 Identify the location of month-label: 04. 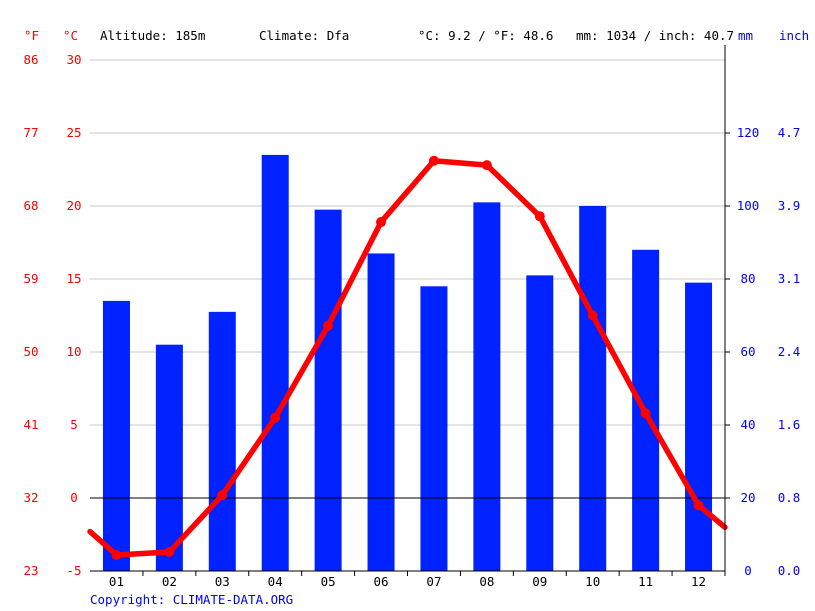
(275, 581).